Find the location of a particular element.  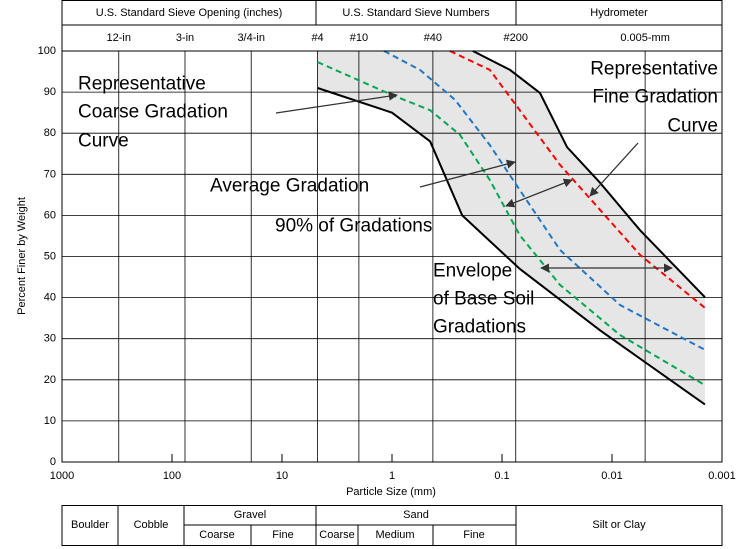

x-tick-label: 1000 is located at coordinates (62, 476).